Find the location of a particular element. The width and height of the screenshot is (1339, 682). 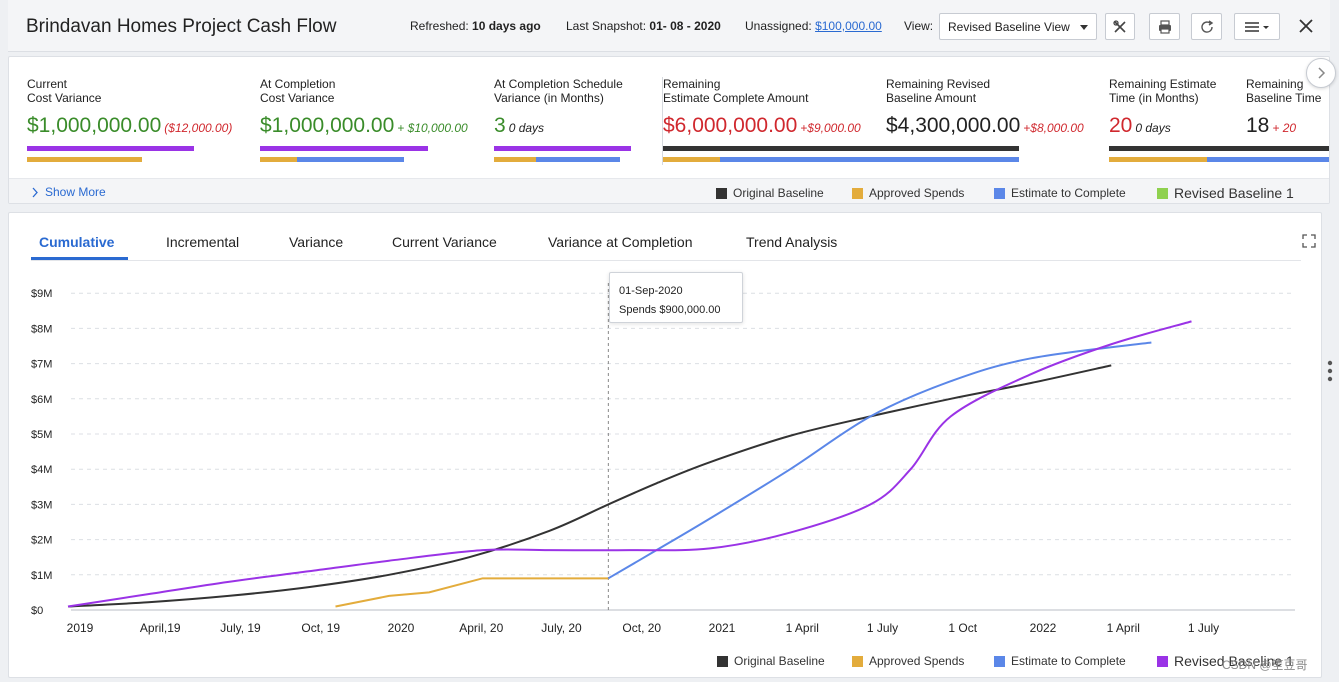

y-tick-label: $1M is located at coordinates (41, 576).